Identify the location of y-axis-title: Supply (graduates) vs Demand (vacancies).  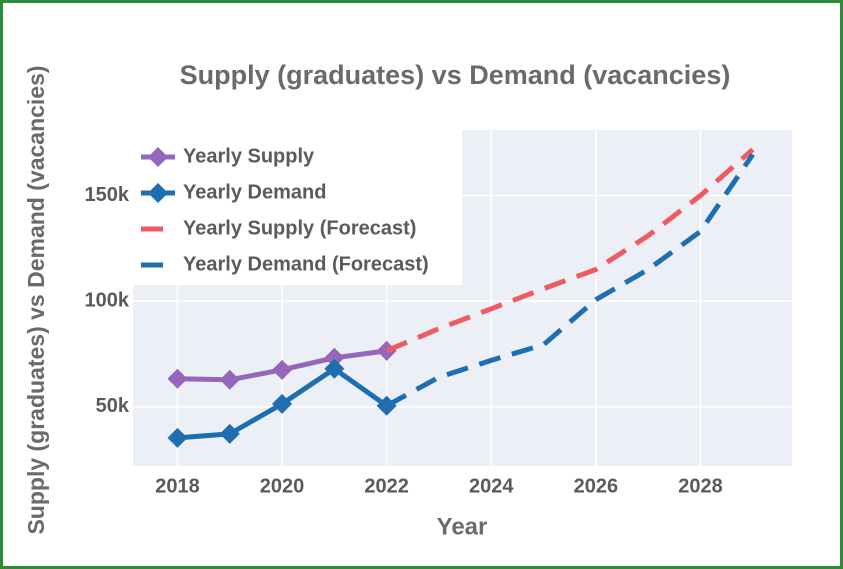
(36, 299).